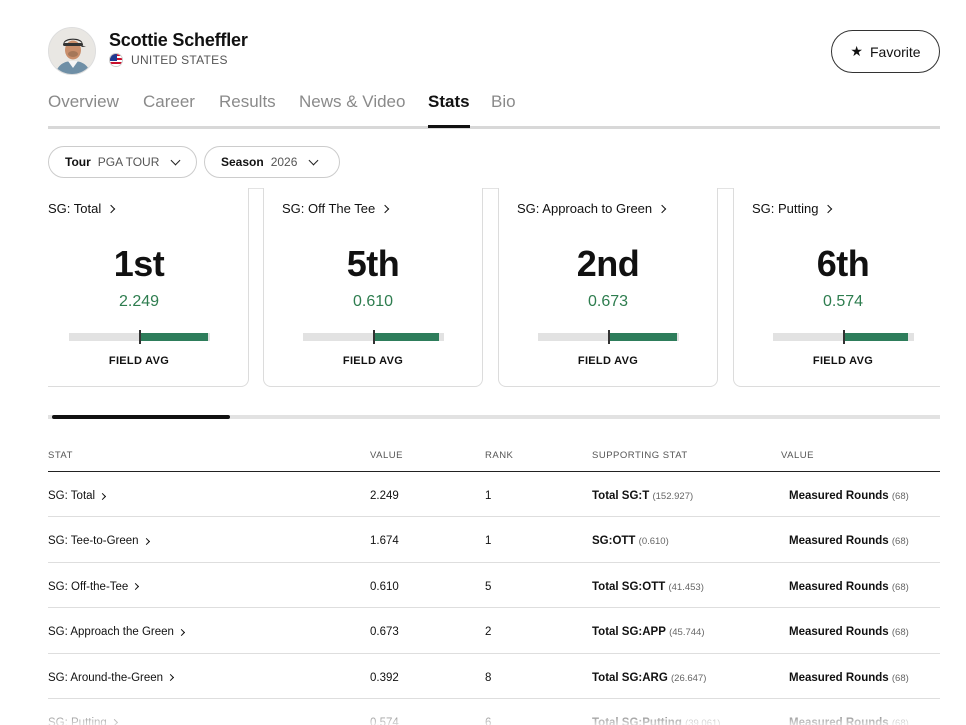 Image resolution: width=966 pixels, height=725 pixels. I want to click on supporting-stat-label: Total SG:Putting, so click(637, 720).